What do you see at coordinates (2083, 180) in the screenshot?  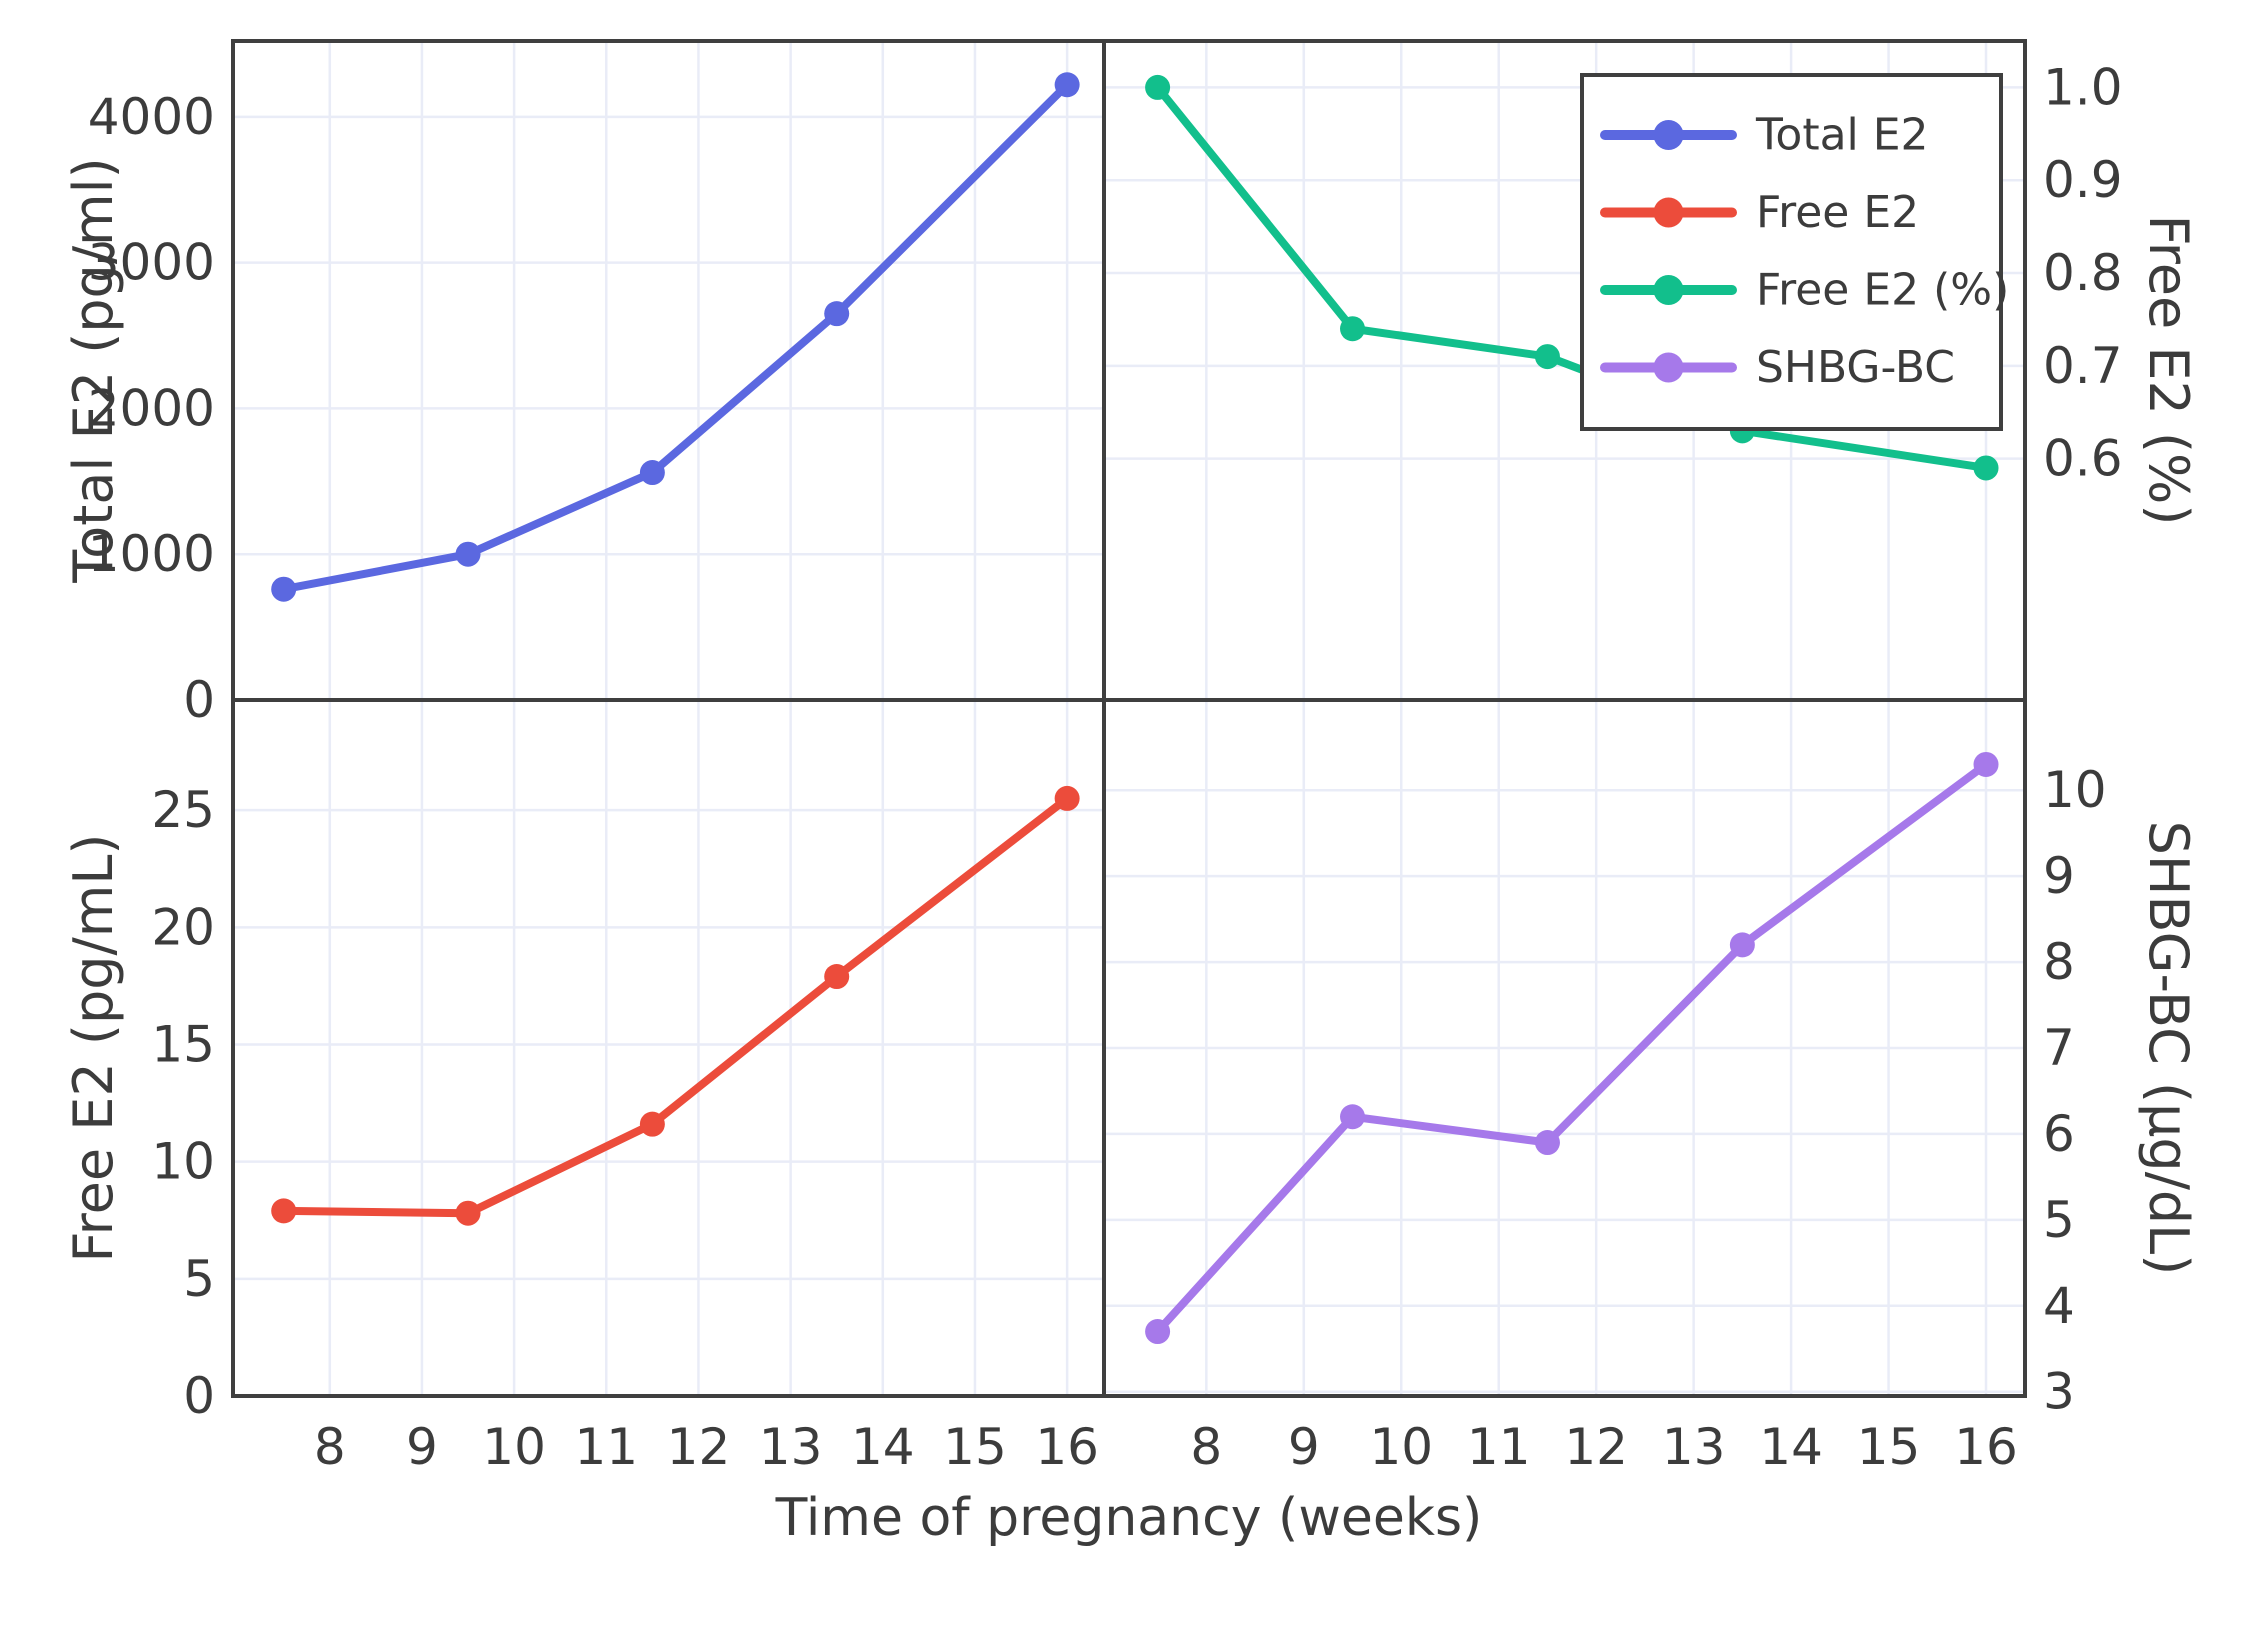 I see `y-tick-label: 0.9` at bounding box center [2083, 180].